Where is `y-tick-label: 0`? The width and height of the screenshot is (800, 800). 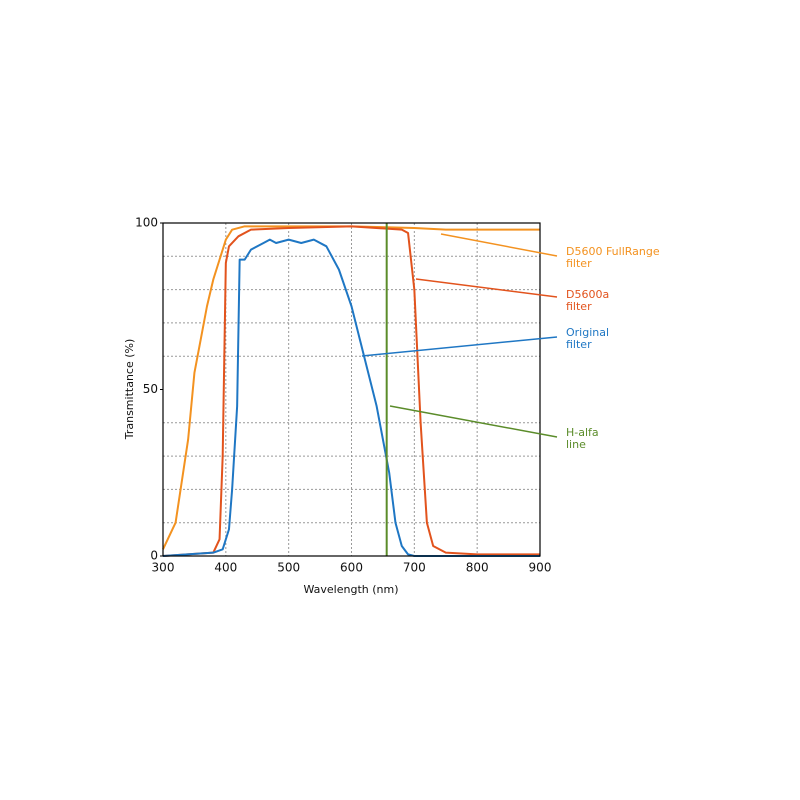 y-tick-label: 0 is located at coordinates (154, 556).